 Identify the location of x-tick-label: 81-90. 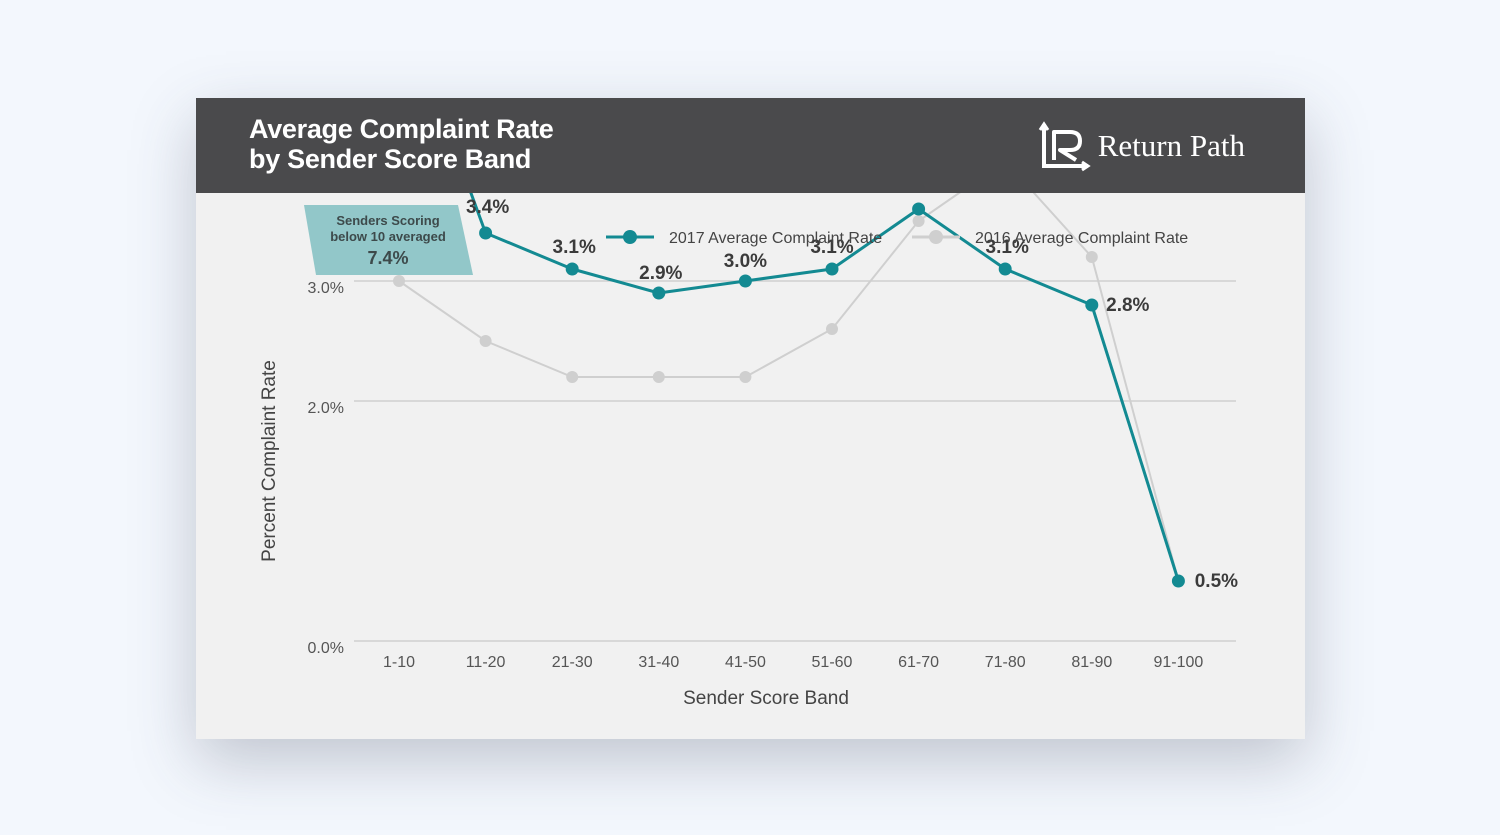
(1091, 662).